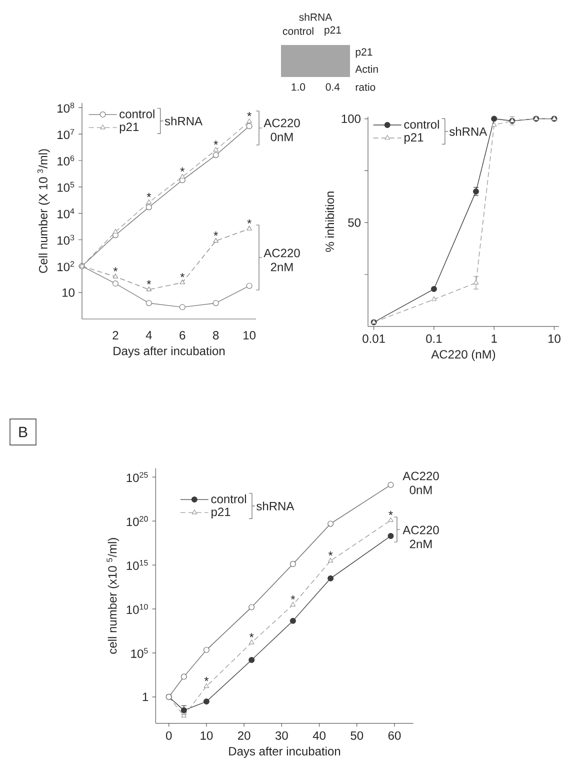  What do you see at coordinates (333, 87) in the screenshot?
I see `text: 0.4` at bounding box center [333, 87].